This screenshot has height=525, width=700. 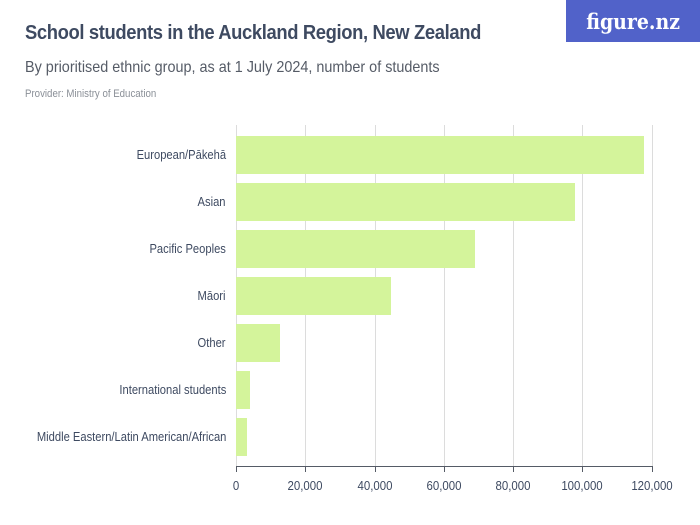 What do you see at coordinates (91, 94) in the screenshot?
I see `provider-text: Provider: Ministry of Education` at bounding box center [91, 94].